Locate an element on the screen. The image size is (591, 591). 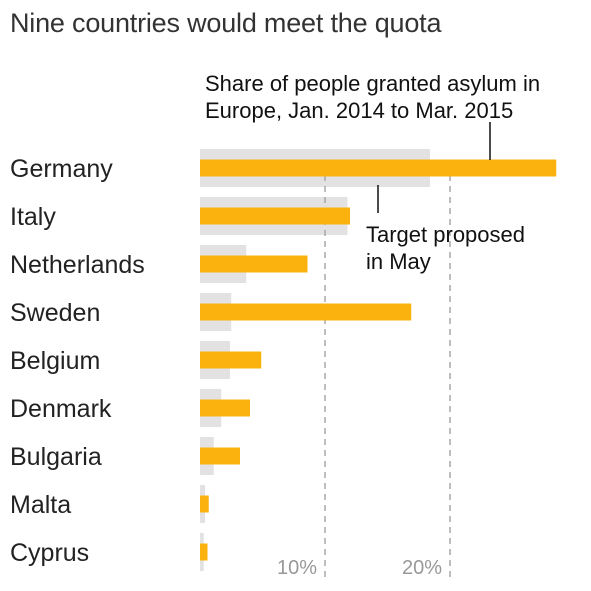
share-bar-malta is located at coordinates (204, 504).